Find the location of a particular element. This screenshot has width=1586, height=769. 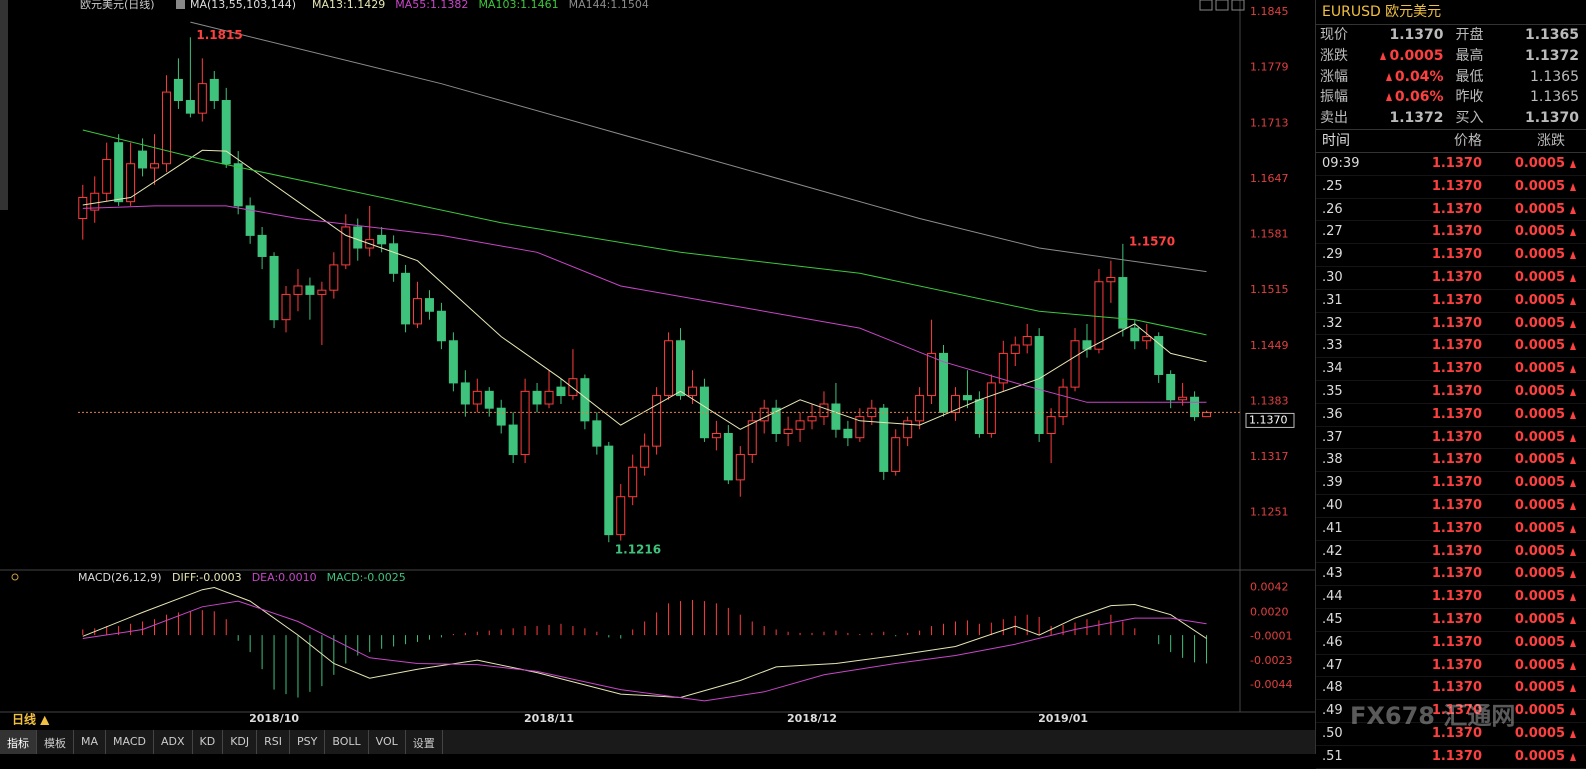

macd-line is located at coordinates (645, 651).